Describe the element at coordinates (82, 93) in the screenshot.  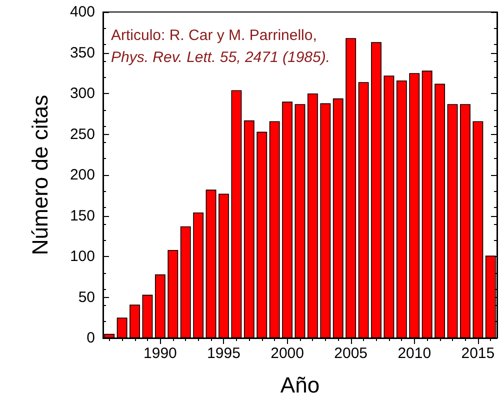
I see `y-tick-label: 300` at that location.